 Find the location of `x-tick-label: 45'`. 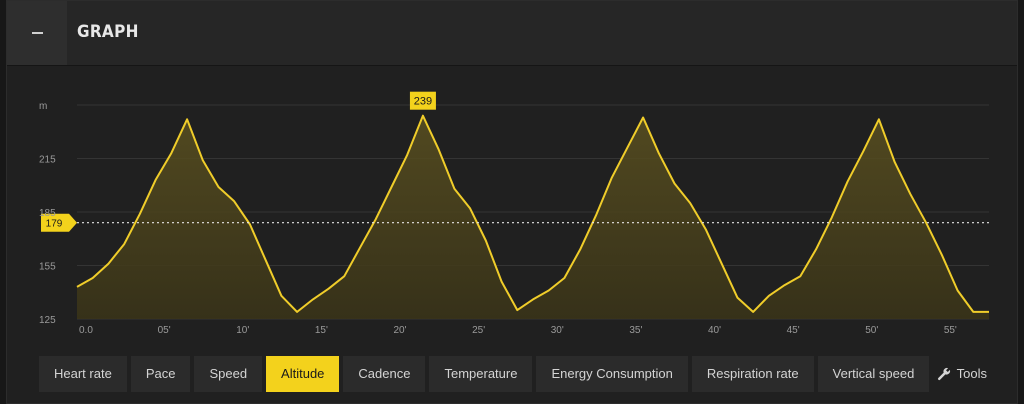

x-tick-label: 45' is located at coordinates (793, 330).